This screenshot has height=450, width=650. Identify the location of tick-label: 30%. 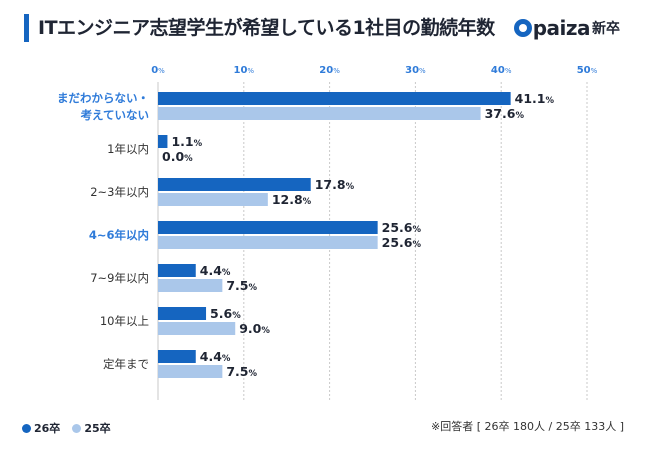
(415, 70).